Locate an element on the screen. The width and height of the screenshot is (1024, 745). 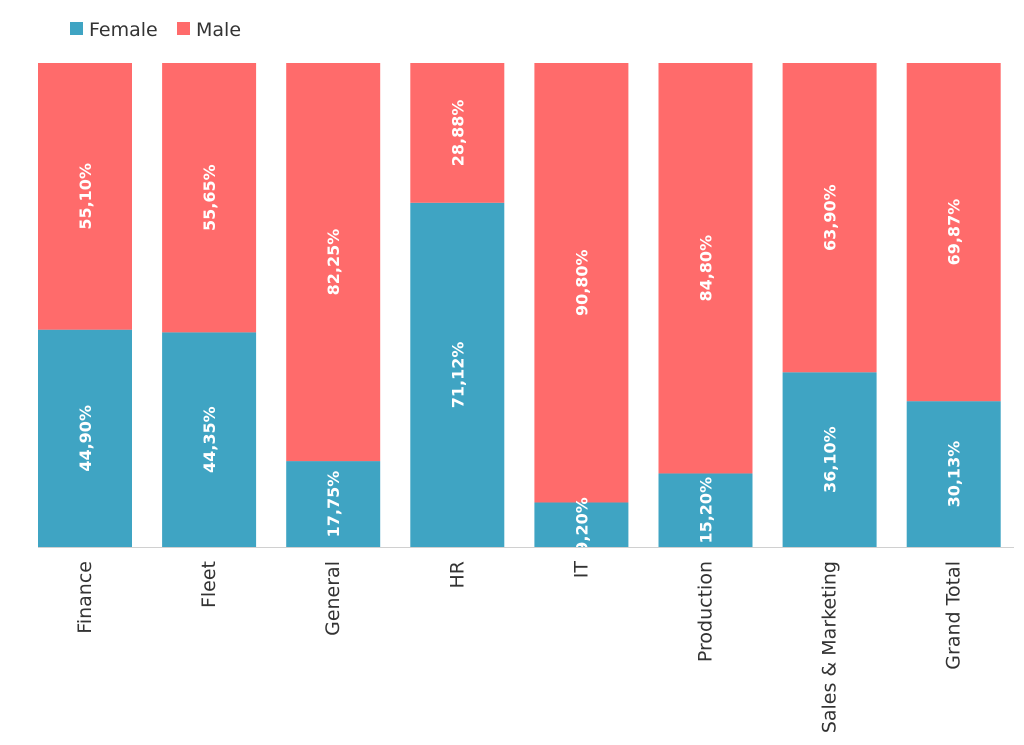
value-label-male-6: 63,90% is located at coordinates (830, 217).